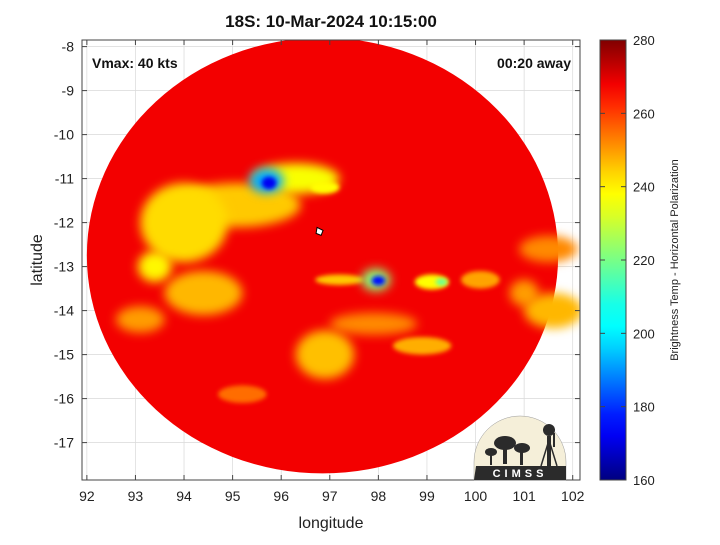  Describe the element at coordinates (330, 496) in the screenshot. I see `x-tick-label: 97` at that location.